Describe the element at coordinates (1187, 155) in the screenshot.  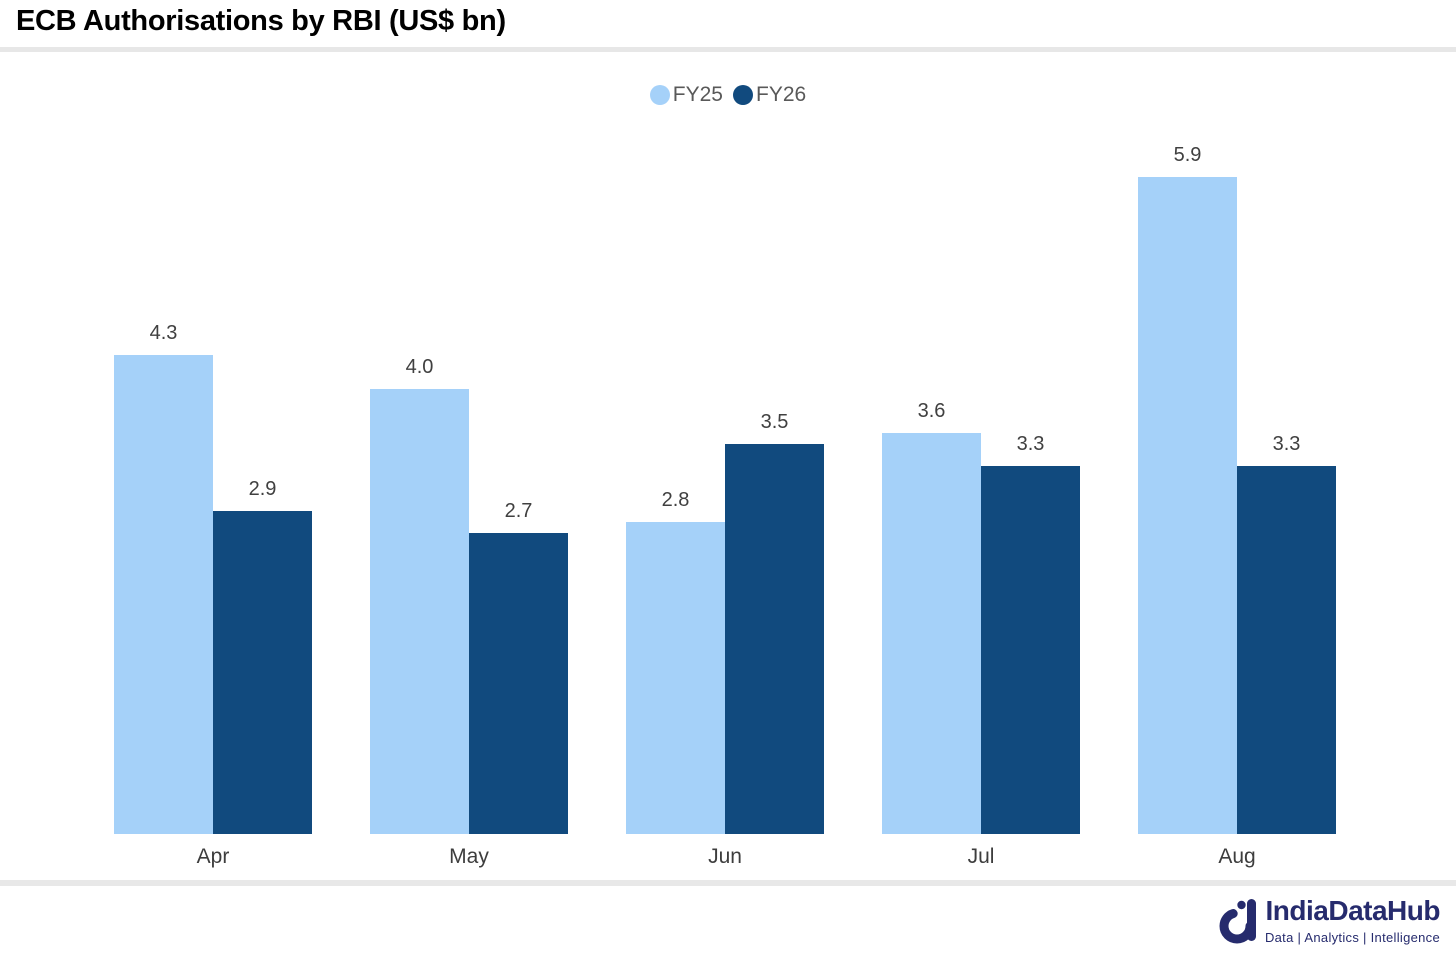
I see `value-label-fy25-aug: 5.9` at that location.